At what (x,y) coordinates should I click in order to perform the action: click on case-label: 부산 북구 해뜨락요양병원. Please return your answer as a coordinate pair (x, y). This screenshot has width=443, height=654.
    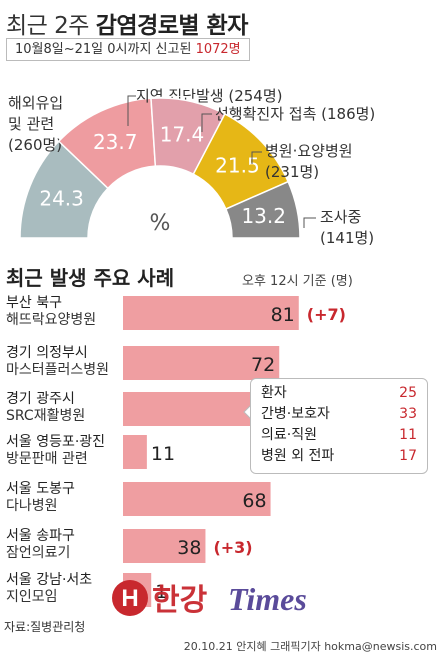
    Looking at the image, I should click on (51, 312).